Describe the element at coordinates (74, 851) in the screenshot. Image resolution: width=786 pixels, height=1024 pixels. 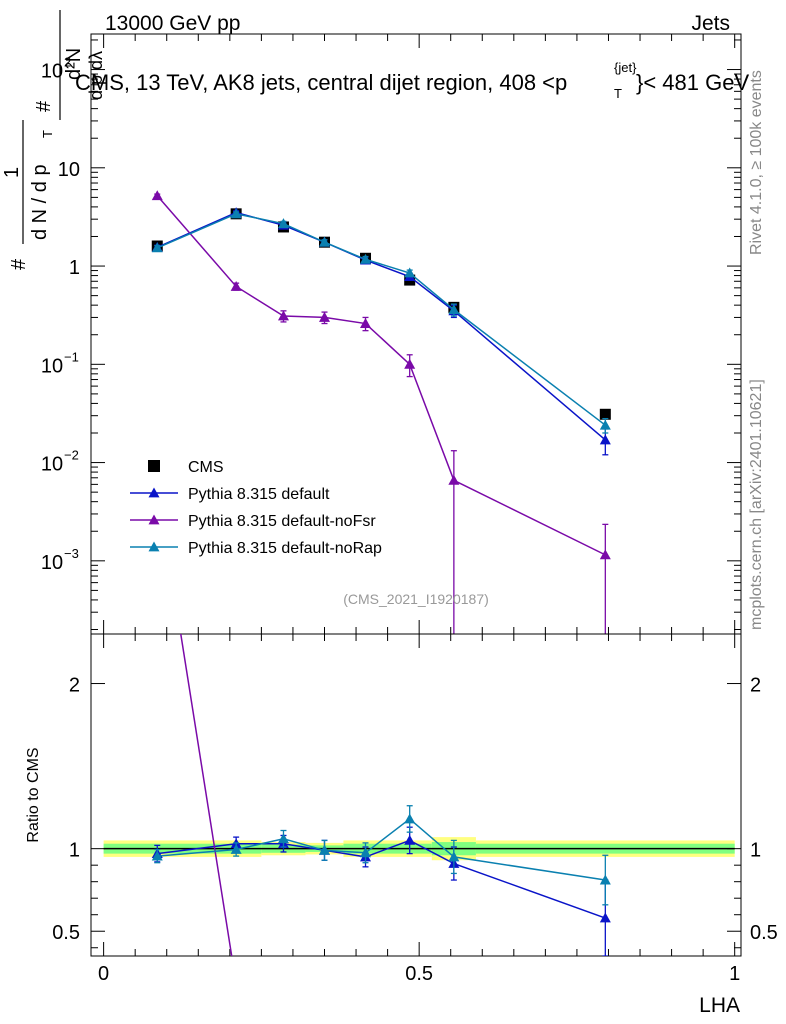
I see `ratio-ytick-label-left: 1` at that location.